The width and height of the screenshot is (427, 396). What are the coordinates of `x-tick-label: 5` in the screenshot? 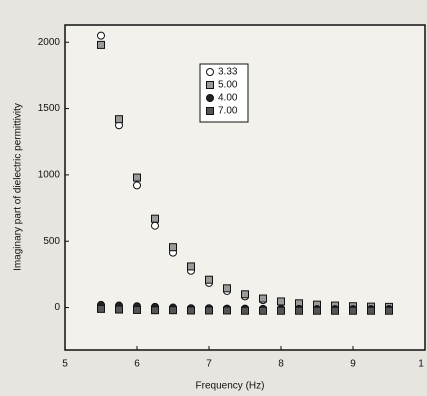 It's located at (65, 364).